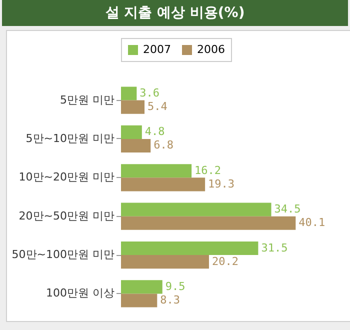 Image resolution: width=350 pixels, height=330 pixels. I want to click on y-tick-label: 5만~10만원 미만, so click(70, 138).